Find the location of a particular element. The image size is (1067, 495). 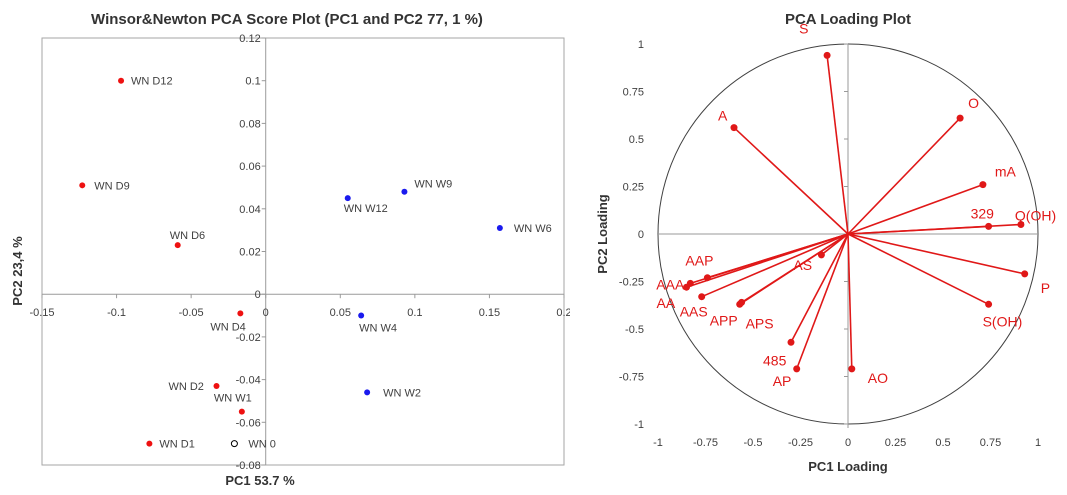

loading-vector-label: S is located at coordinates (803, 28).